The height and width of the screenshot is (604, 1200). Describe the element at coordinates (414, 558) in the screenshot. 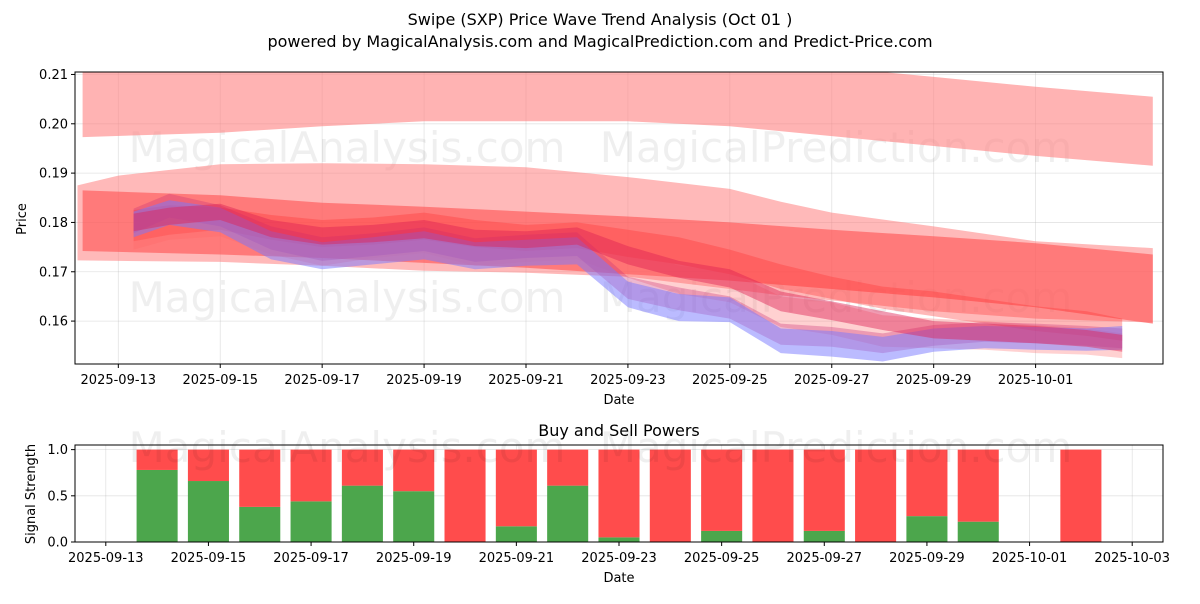

I see `power-x-tick-label: 2025-09-19` at that location.